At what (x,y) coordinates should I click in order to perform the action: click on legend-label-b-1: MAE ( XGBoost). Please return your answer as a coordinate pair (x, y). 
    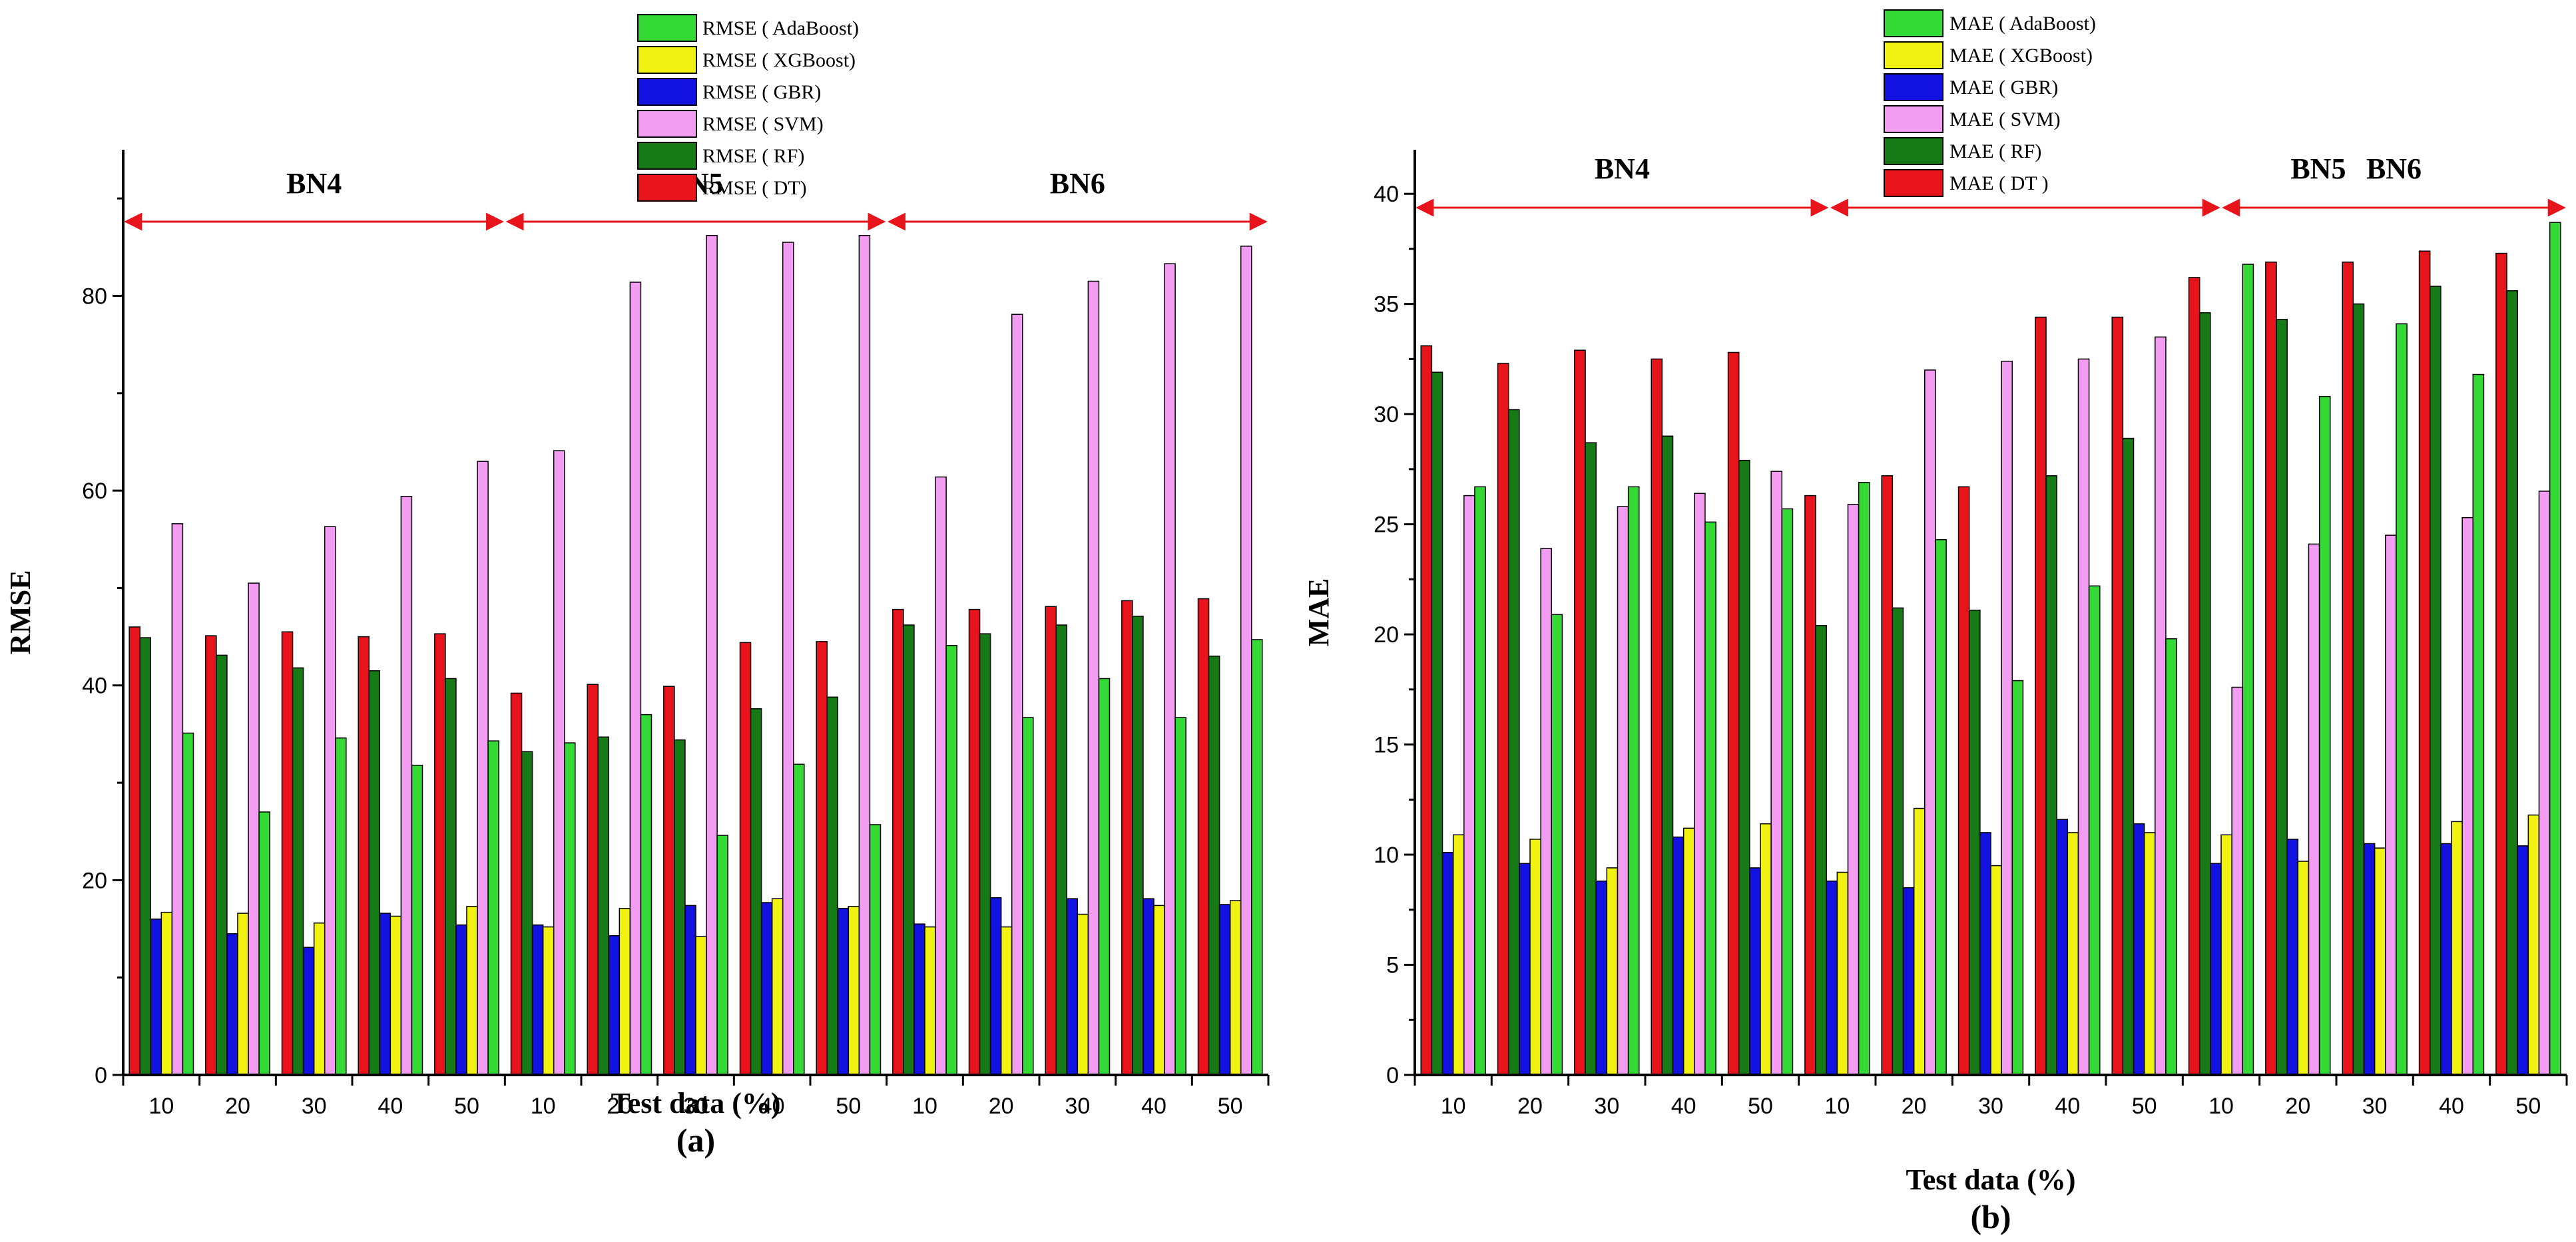
    Looking at the image, I should click on (2021, 56).